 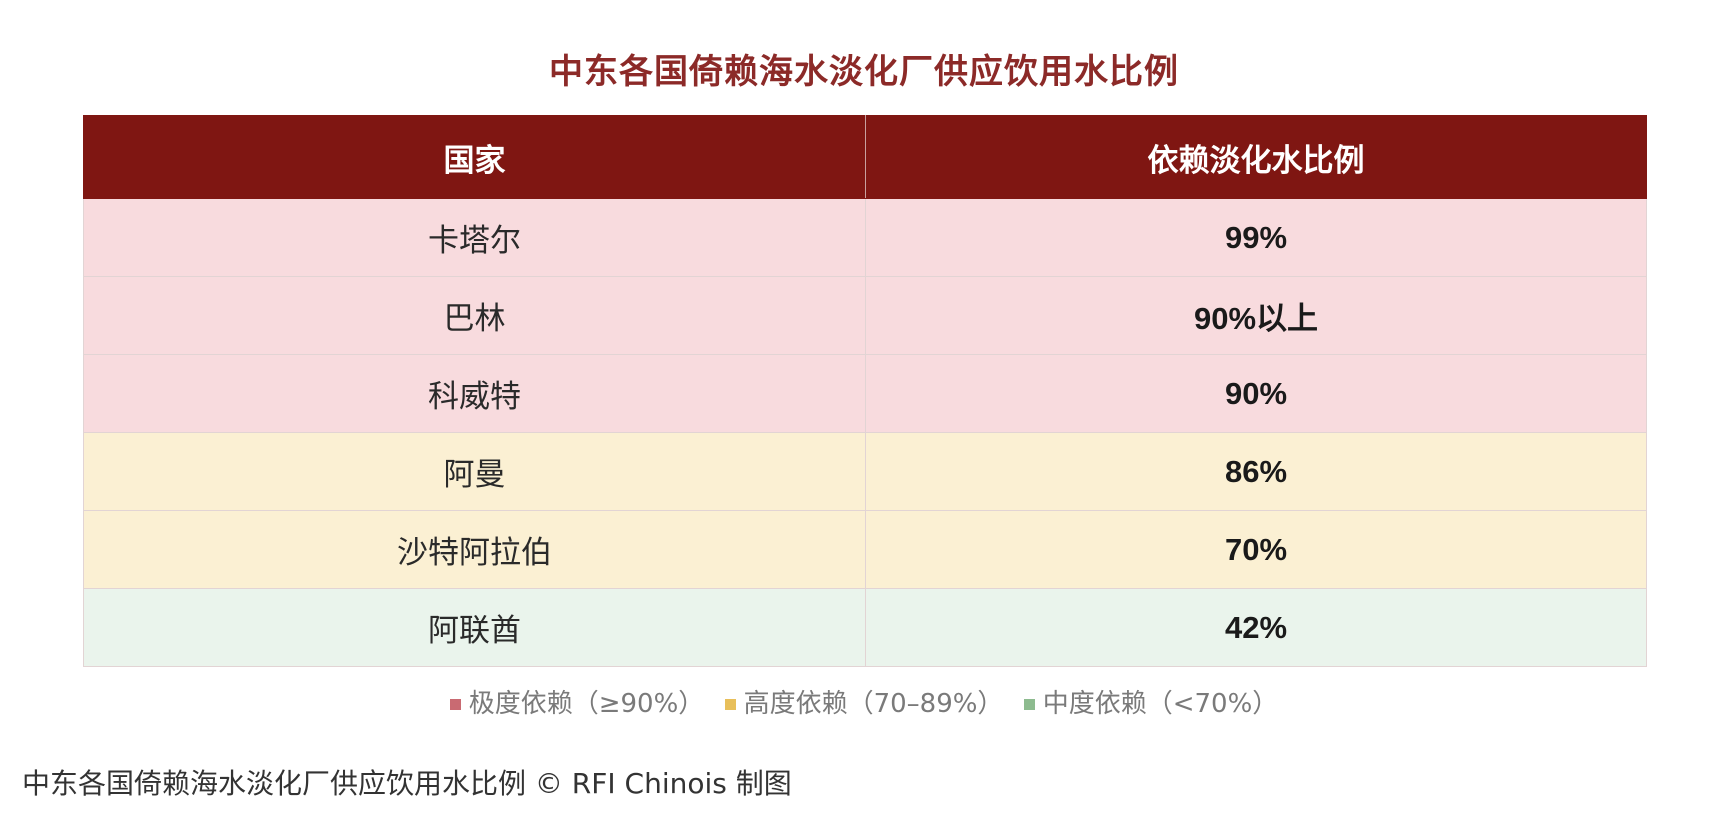 What do you see at coordinates (474, 315) in the screenshot?
I see `country-cell: 巴林` at bounding box center [474, 315].